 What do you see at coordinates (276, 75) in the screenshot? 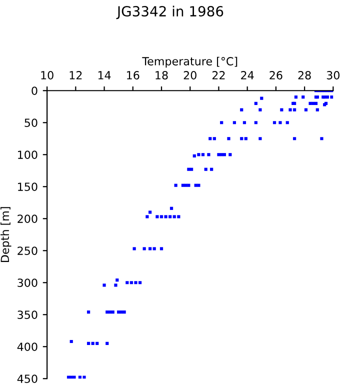
I see `x-tick-label: 26` at bounding box center [276, 75].